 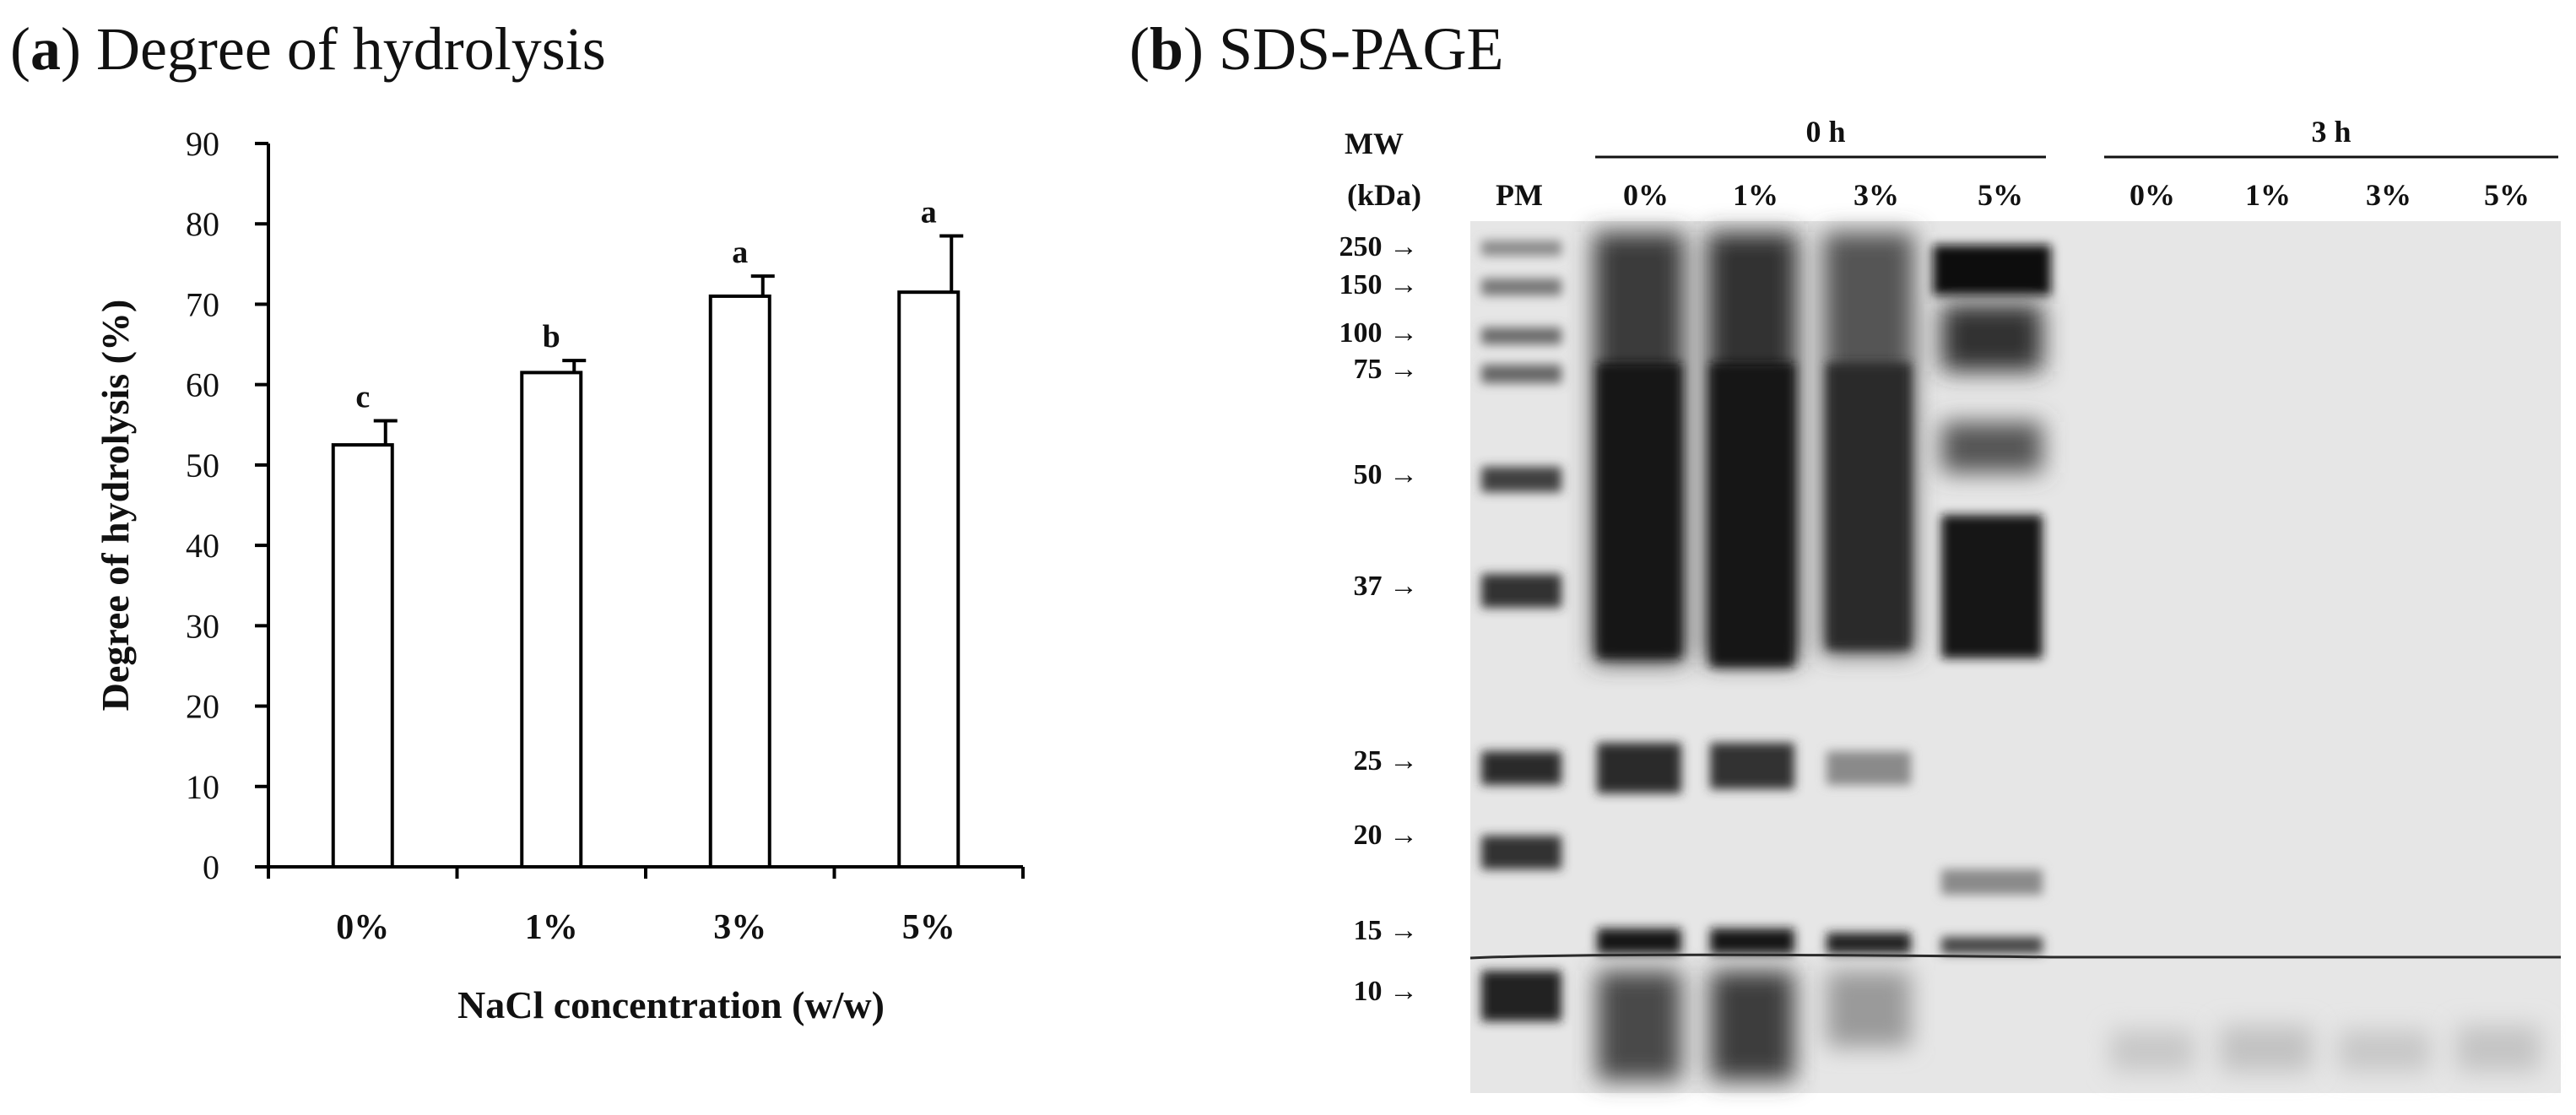 I want to click on y-tick-label: 20, so click(x=202, y=707).